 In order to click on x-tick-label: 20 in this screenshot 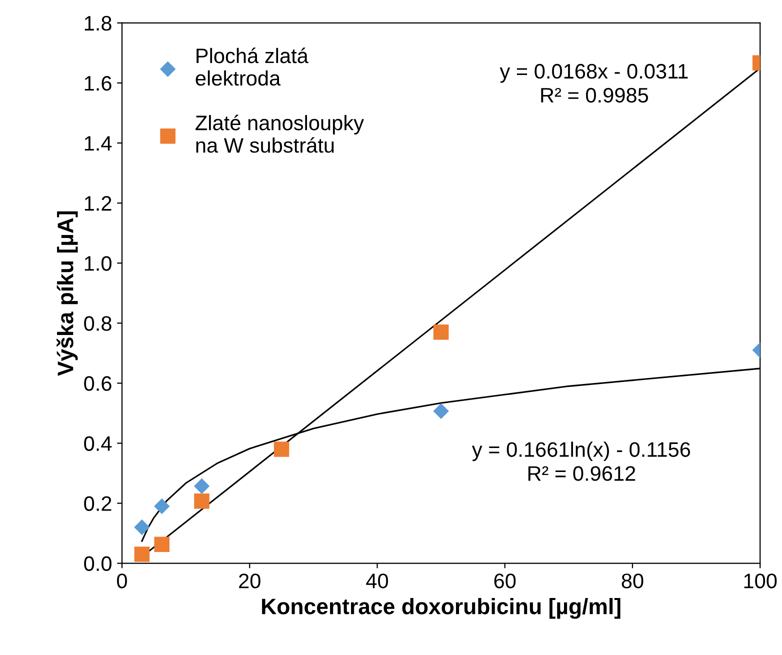, I will do `click(249, 581)`.